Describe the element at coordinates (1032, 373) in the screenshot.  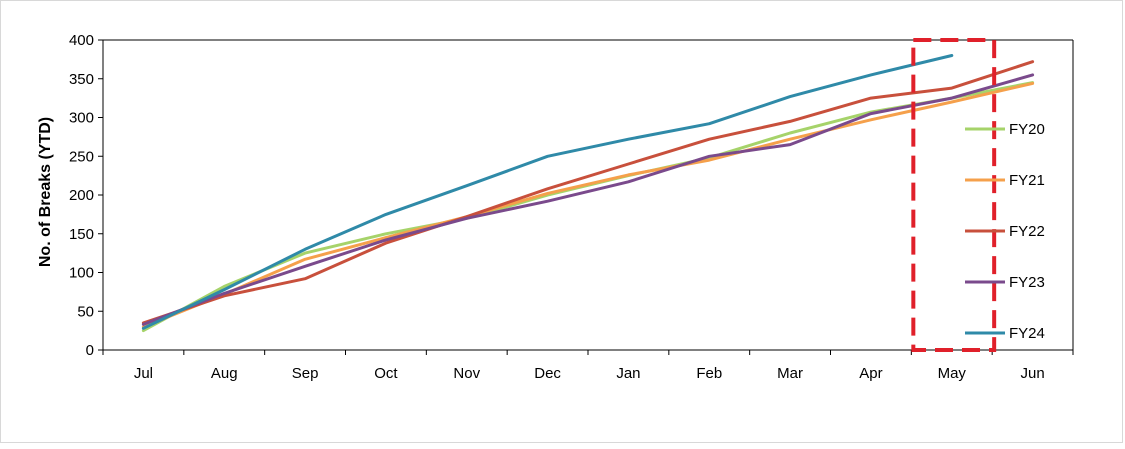
I see `x-tick-label: Jun` at that location.